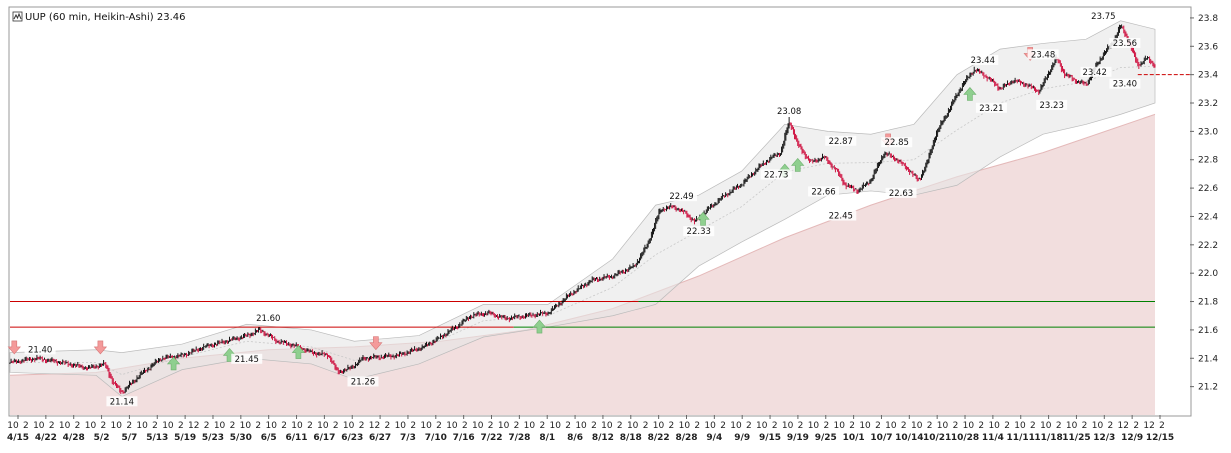 The height and width of the screenshot is (453, 1231). Describe the element at coordinates (1208, 246) in the screenshot. I see `y-tick-label: 22.2` at that location.